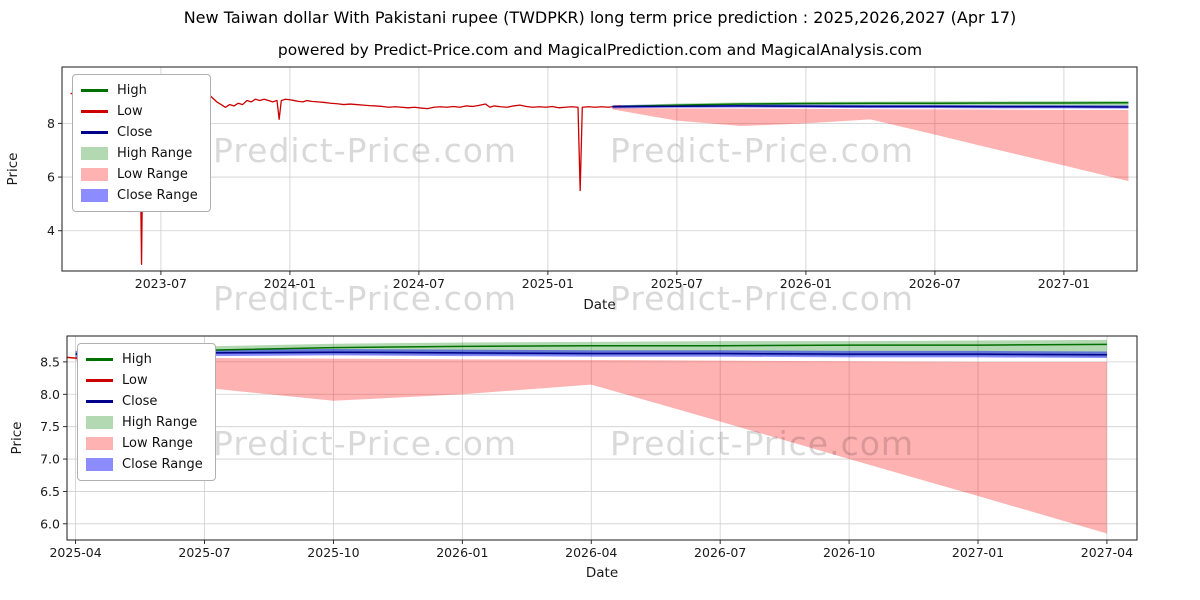 This screenshot has height=600, width=1200. What do you see at coordinates (548, 283) in the screenshot?
I see `x-tick-label: 2025-01` at bounding box center [548, 283].